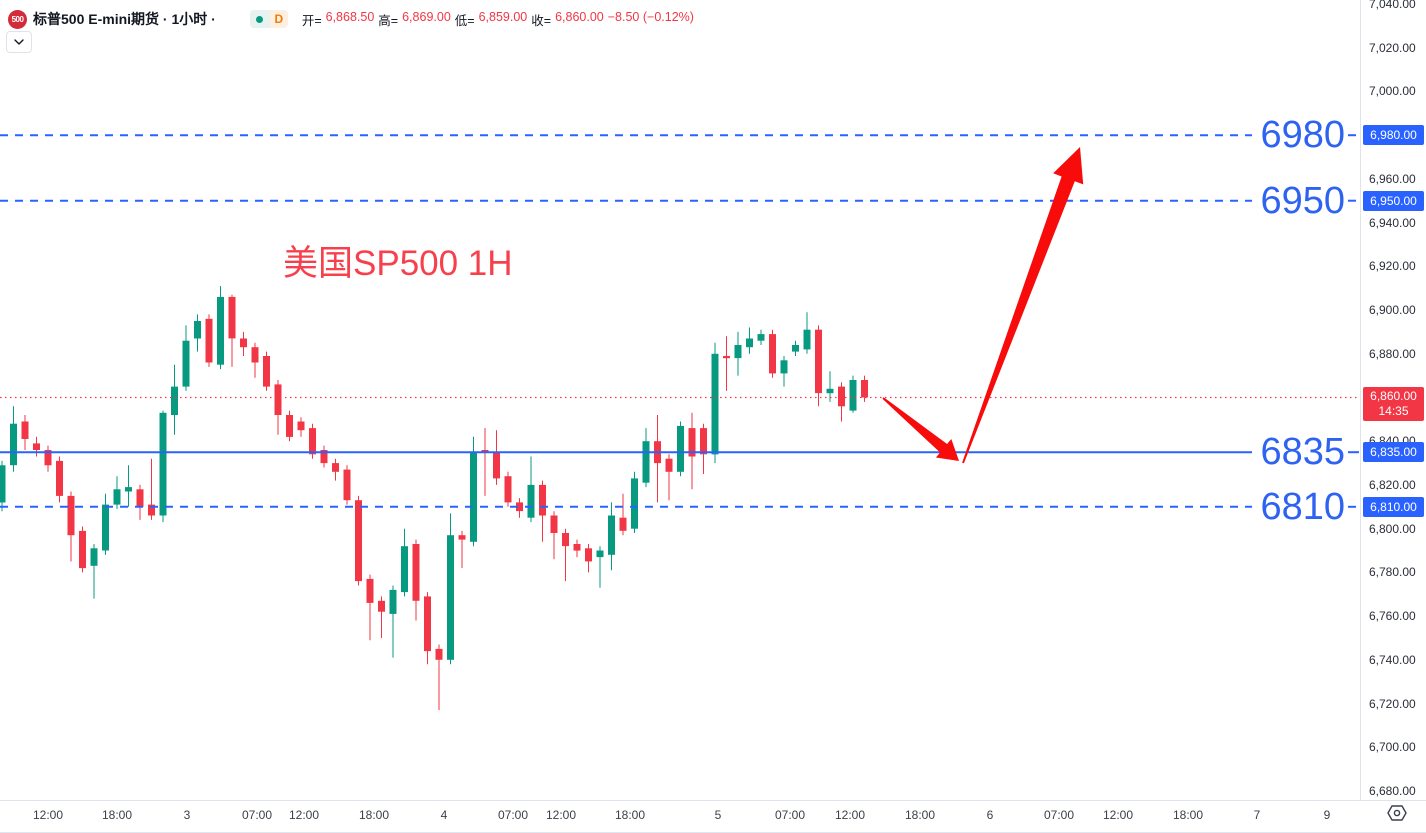  Describe the element at coordinates (1302, 135) in the screenshot. I see `level-big-label-6980: 6980` at that location.